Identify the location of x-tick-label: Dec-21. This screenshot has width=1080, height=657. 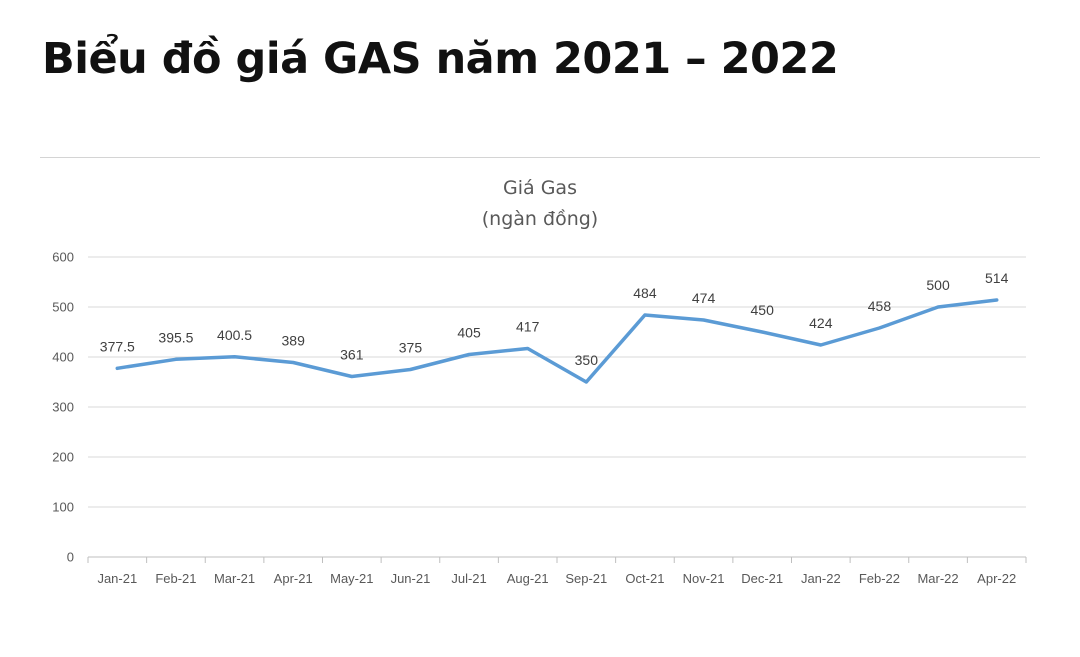
(762, 578).